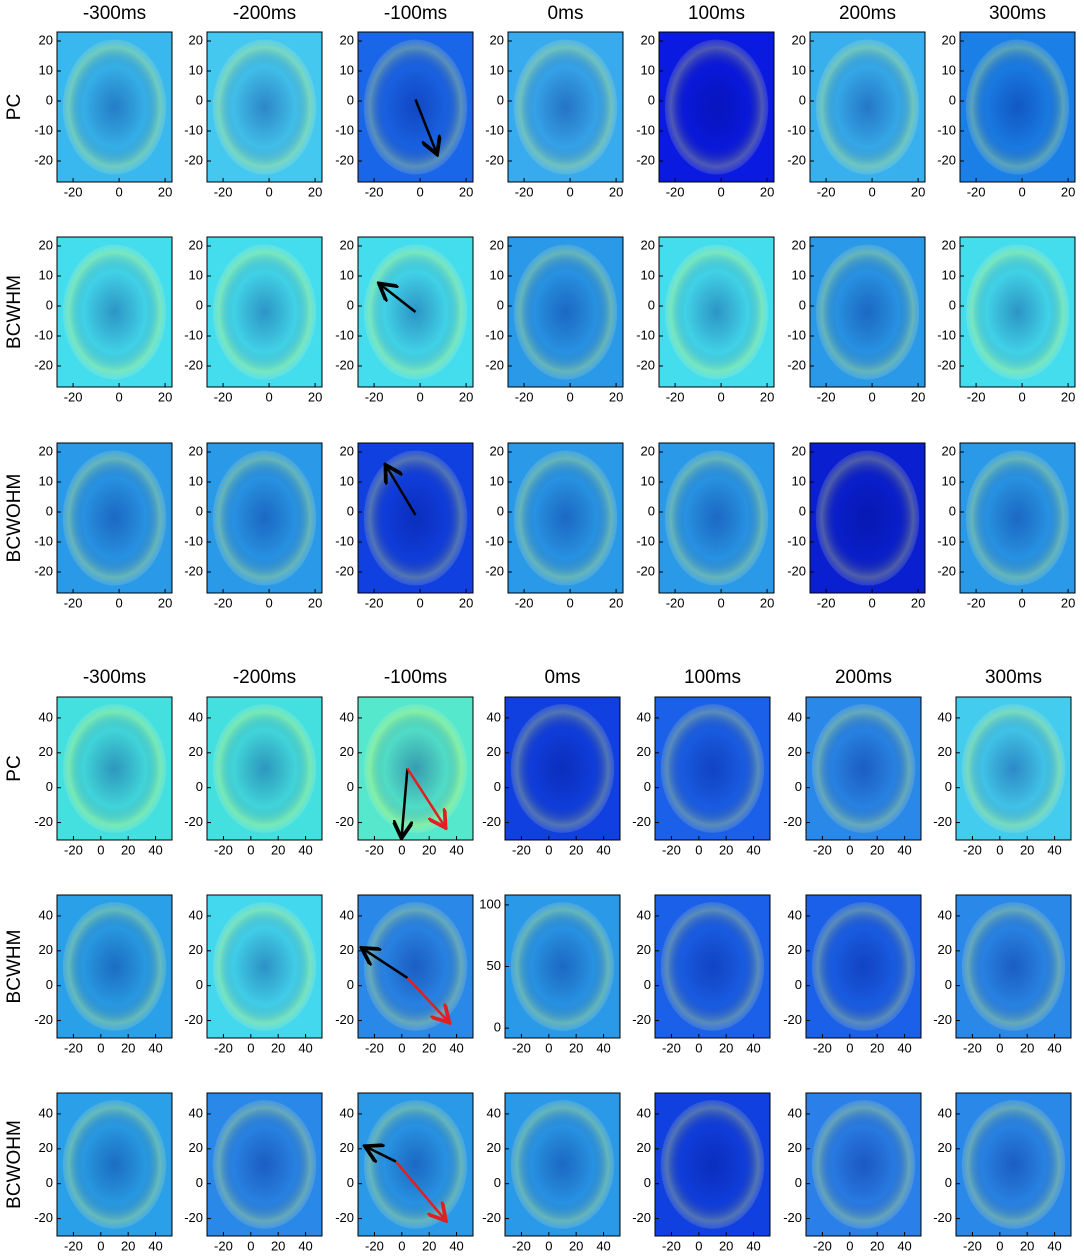 The width and height of the screenshot is (1084, 1256). I want to click on column-title: 0ms, so click(566, 13).